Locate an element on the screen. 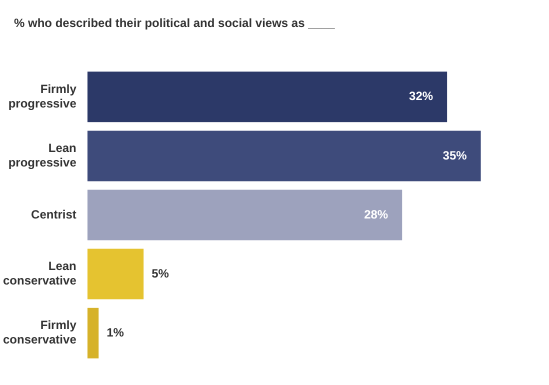  data-label: 35% is located at coordinates (455, 155).